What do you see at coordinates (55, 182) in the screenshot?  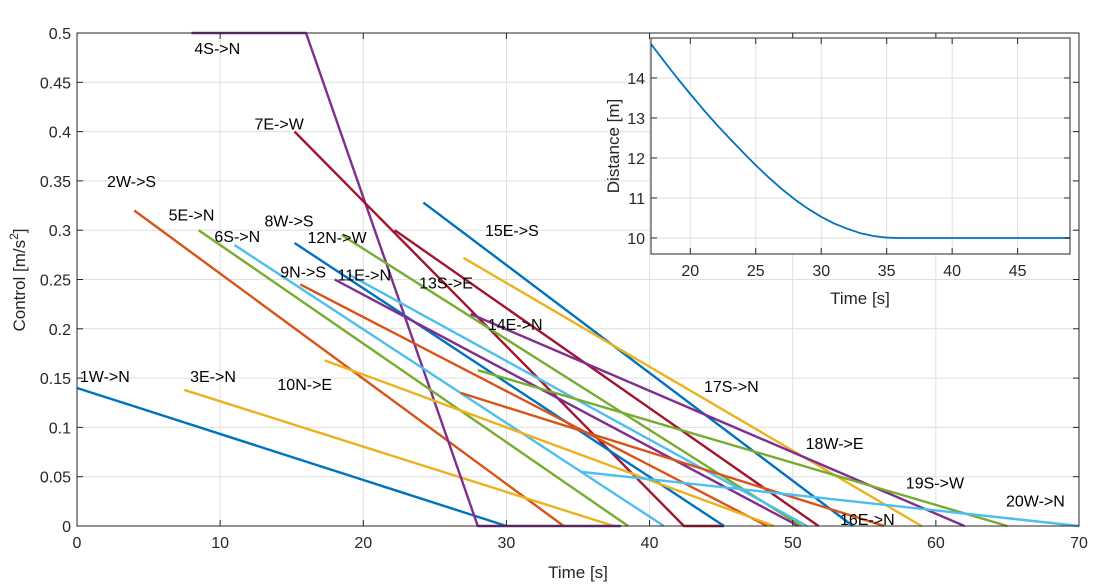 I see `main-y-tick-label: 0.35` at bounding box center [55, 182].